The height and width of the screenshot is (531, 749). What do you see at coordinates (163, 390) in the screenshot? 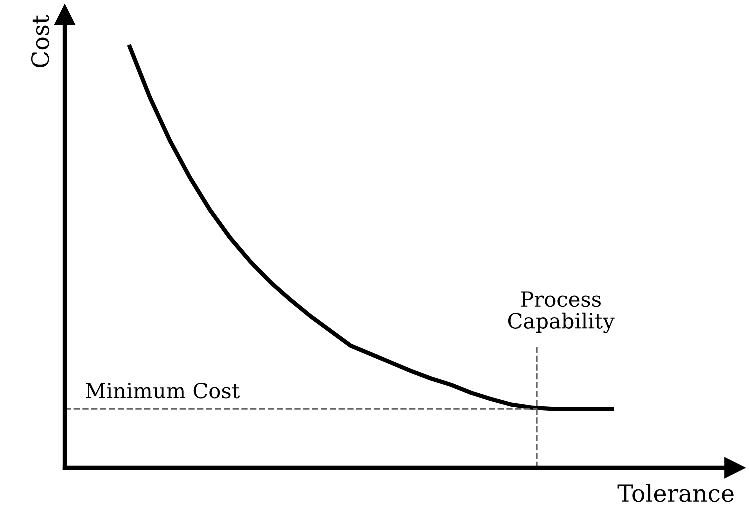
I see `ref-line-label: Minimum Cost` at bounding box center [163, 390].